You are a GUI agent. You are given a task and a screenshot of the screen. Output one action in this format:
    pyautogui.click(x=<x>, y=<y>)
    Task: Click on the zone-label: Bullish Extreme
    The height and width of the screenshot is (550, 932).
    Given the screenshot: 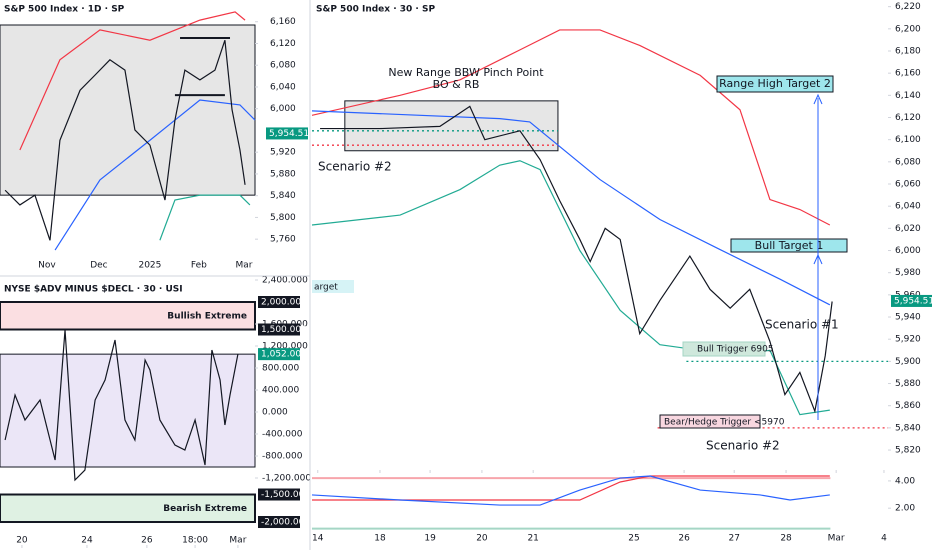 What is the action you would take?
    pyautogui.click(x=207, y=316)
    